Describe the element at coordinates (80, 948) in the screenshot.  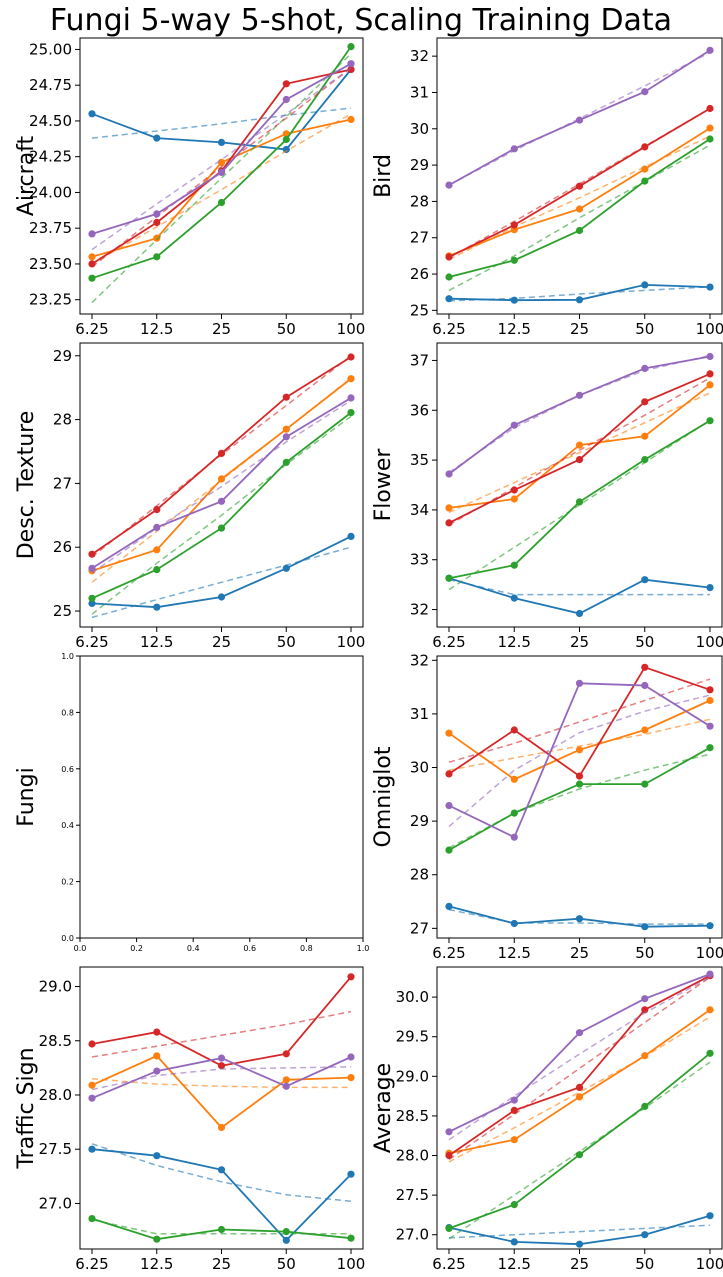
I see `x-tick-label: 0.0` at that location.